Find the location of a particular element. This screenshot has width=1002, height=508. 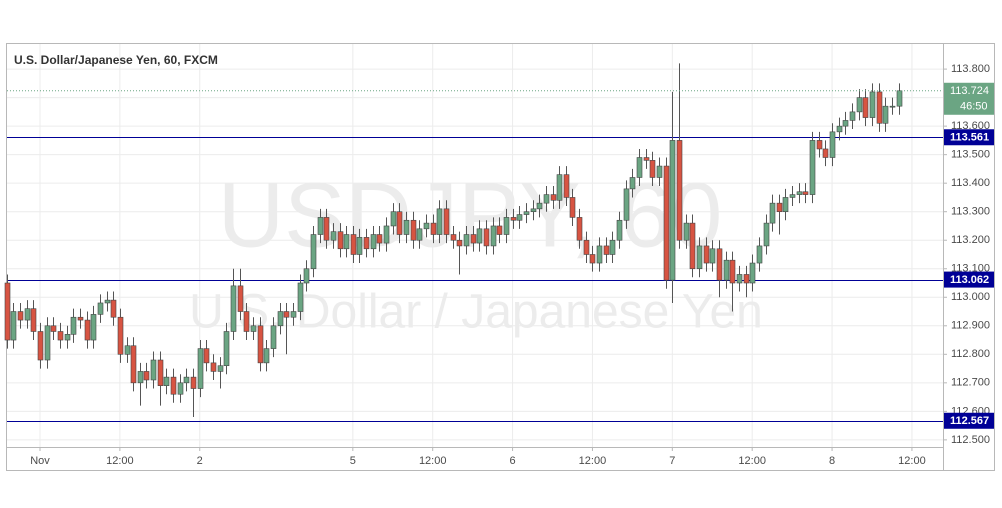

y-tick-label: 112.900 is located at coordinates (970, 326).